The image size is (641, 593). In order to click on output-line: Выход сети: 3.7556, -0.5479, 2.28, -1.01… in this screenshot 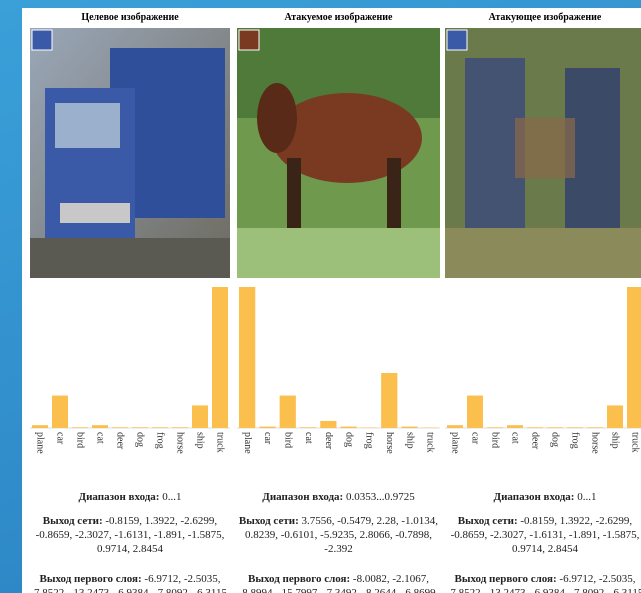, I will do `click(338, 535)`.